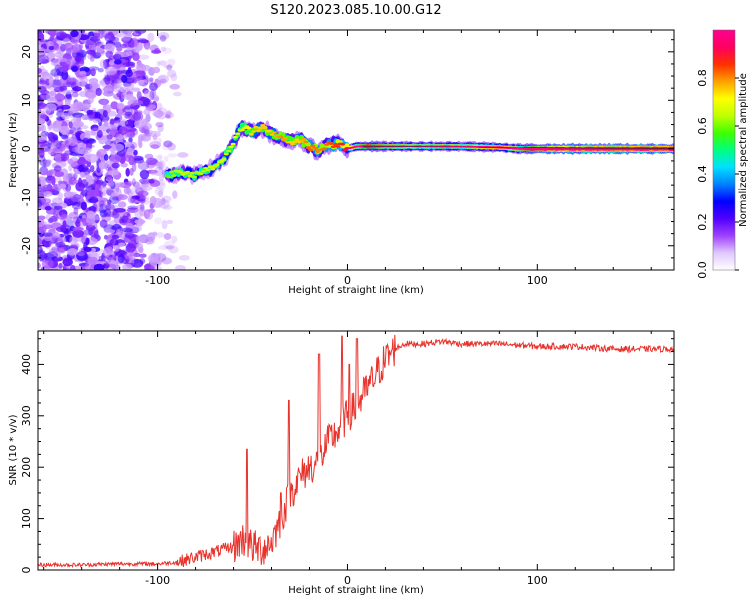 The width and height of the screenshot is (750, 600). Describe the element at coordinates (702, 222) in the screenshot. I see `colorbar-tick-label: 0.2` at that location.